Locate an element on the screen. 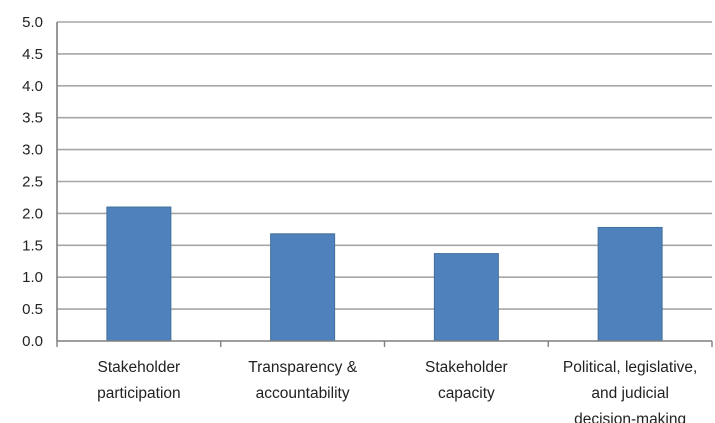  y-tick-labels: 0.0 0.5 1.0 1.5 2.0 2.5 3.0 3.5 4.0 4.5 5.0 is located at coordinates (32, 182).